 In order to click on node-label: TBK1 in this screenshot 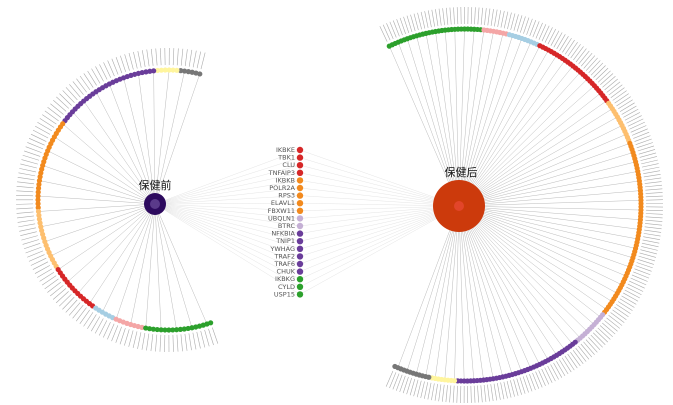, I will do `click(286, 158)`.